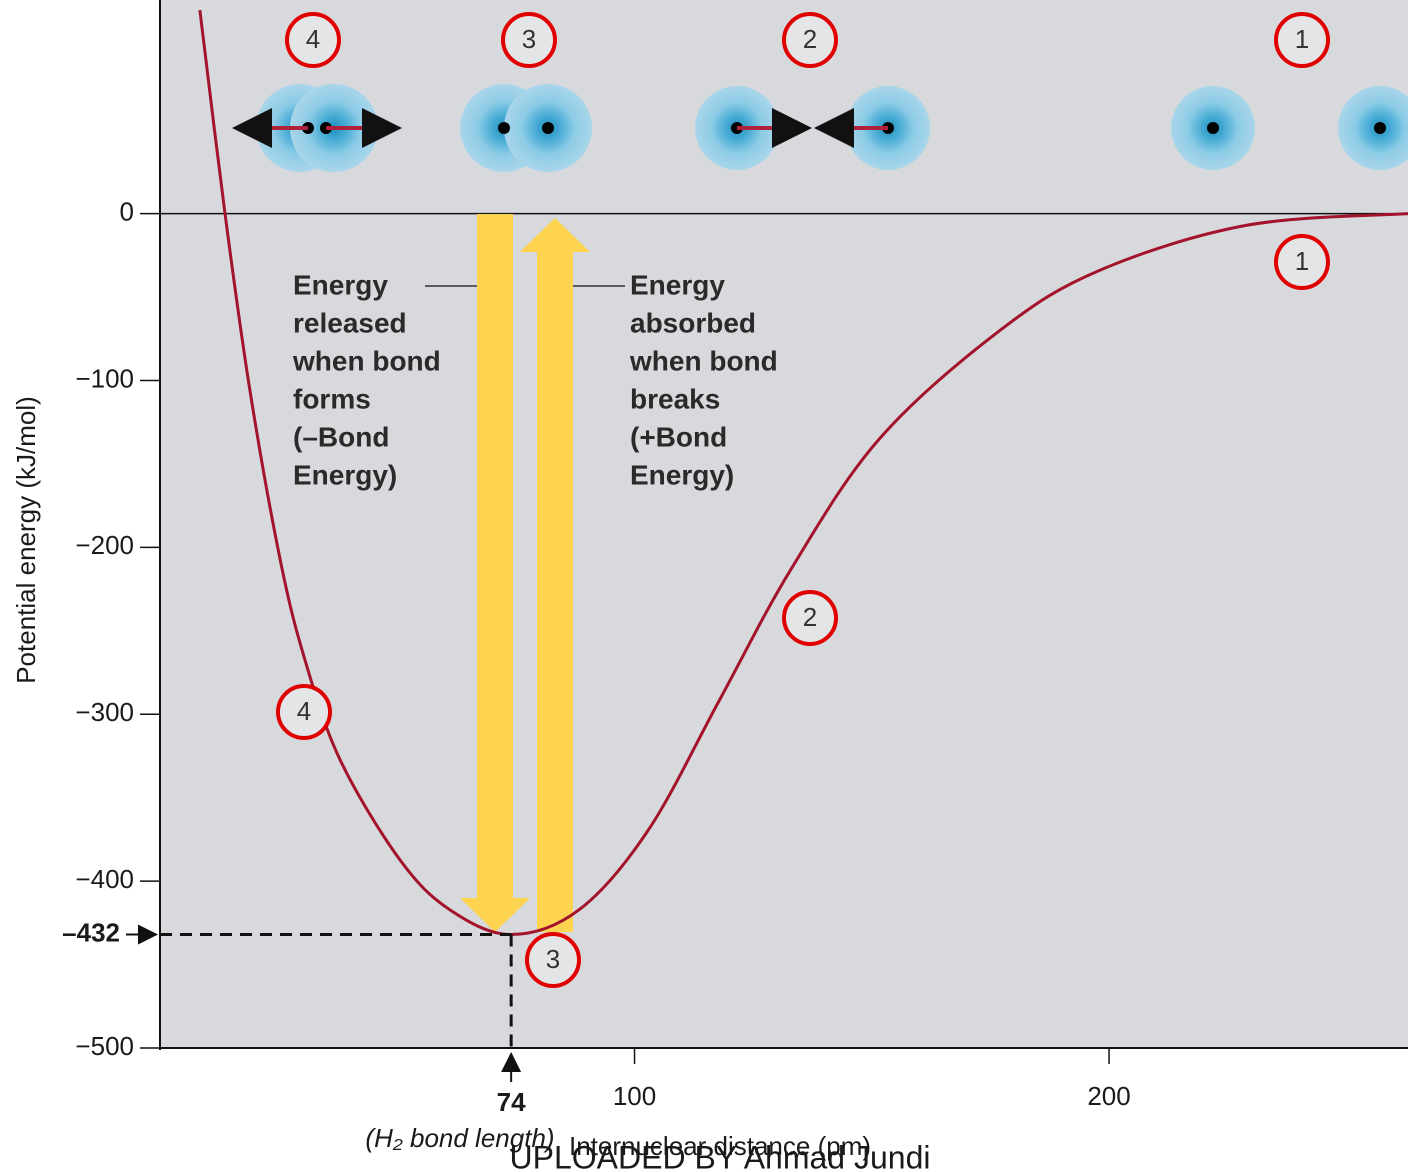  What do you see at coordinates (720, 1146) in the screenshot?
I see `x-axis-label: Internuclear distance (pm)` at bounding box center [720, 1146].